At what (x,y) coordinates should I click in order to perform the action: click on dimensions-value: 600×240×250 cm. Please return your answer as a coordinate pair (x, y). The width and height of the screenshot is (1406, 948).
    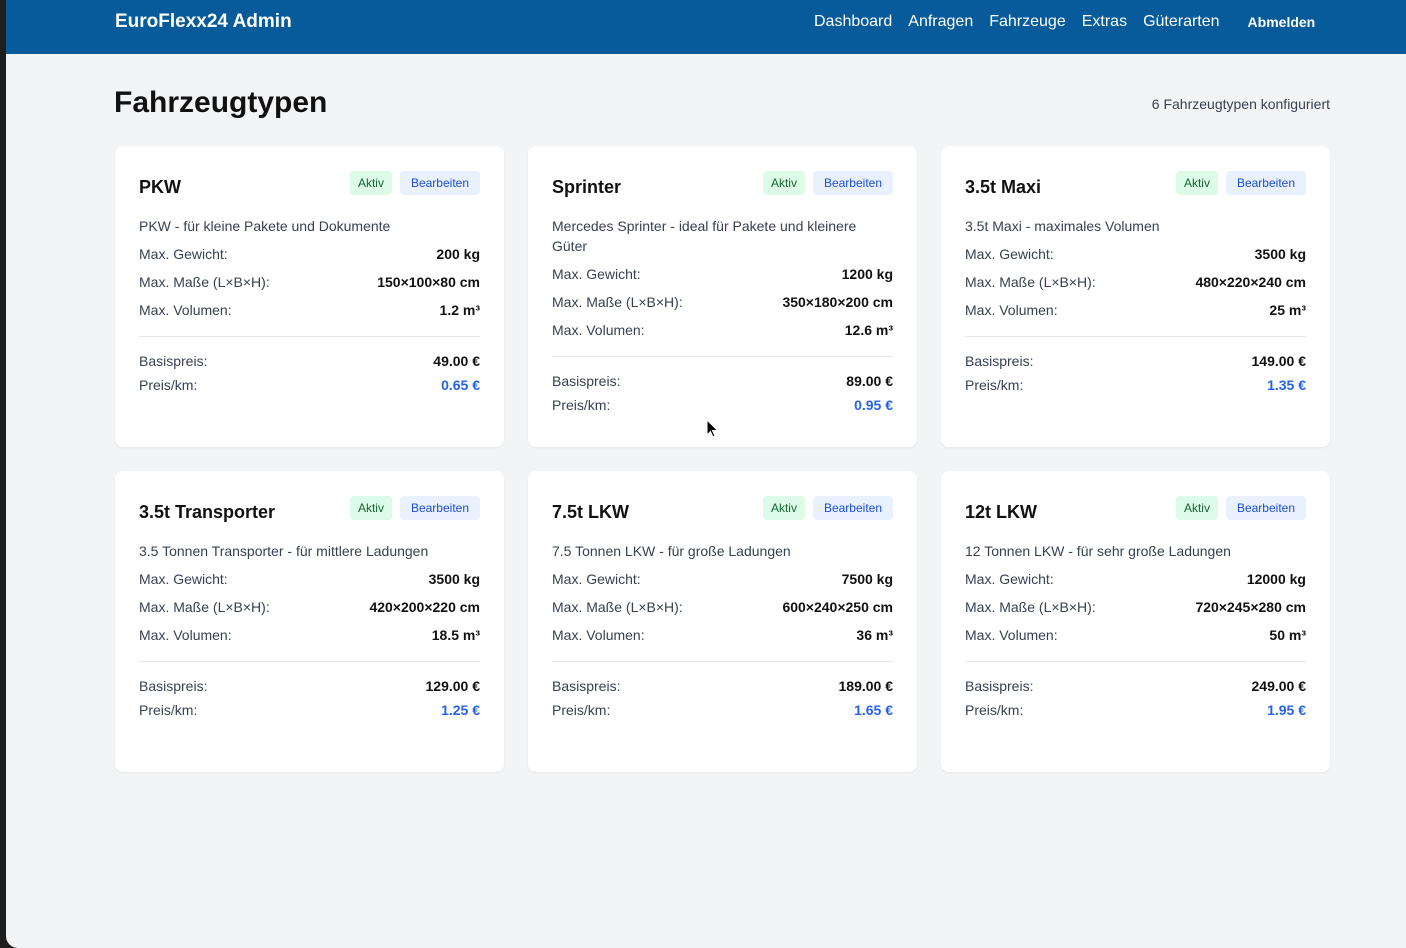
    Looking at the image, I should click on (837, 607).